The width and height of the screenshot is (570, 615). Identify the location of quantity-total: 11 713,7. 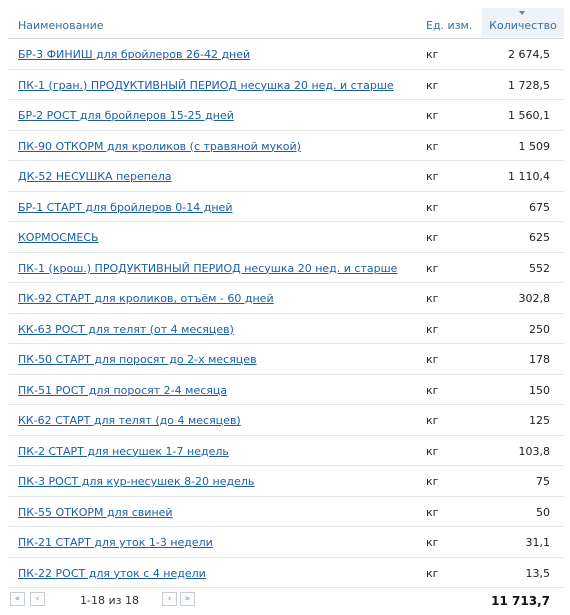
(520, 601).